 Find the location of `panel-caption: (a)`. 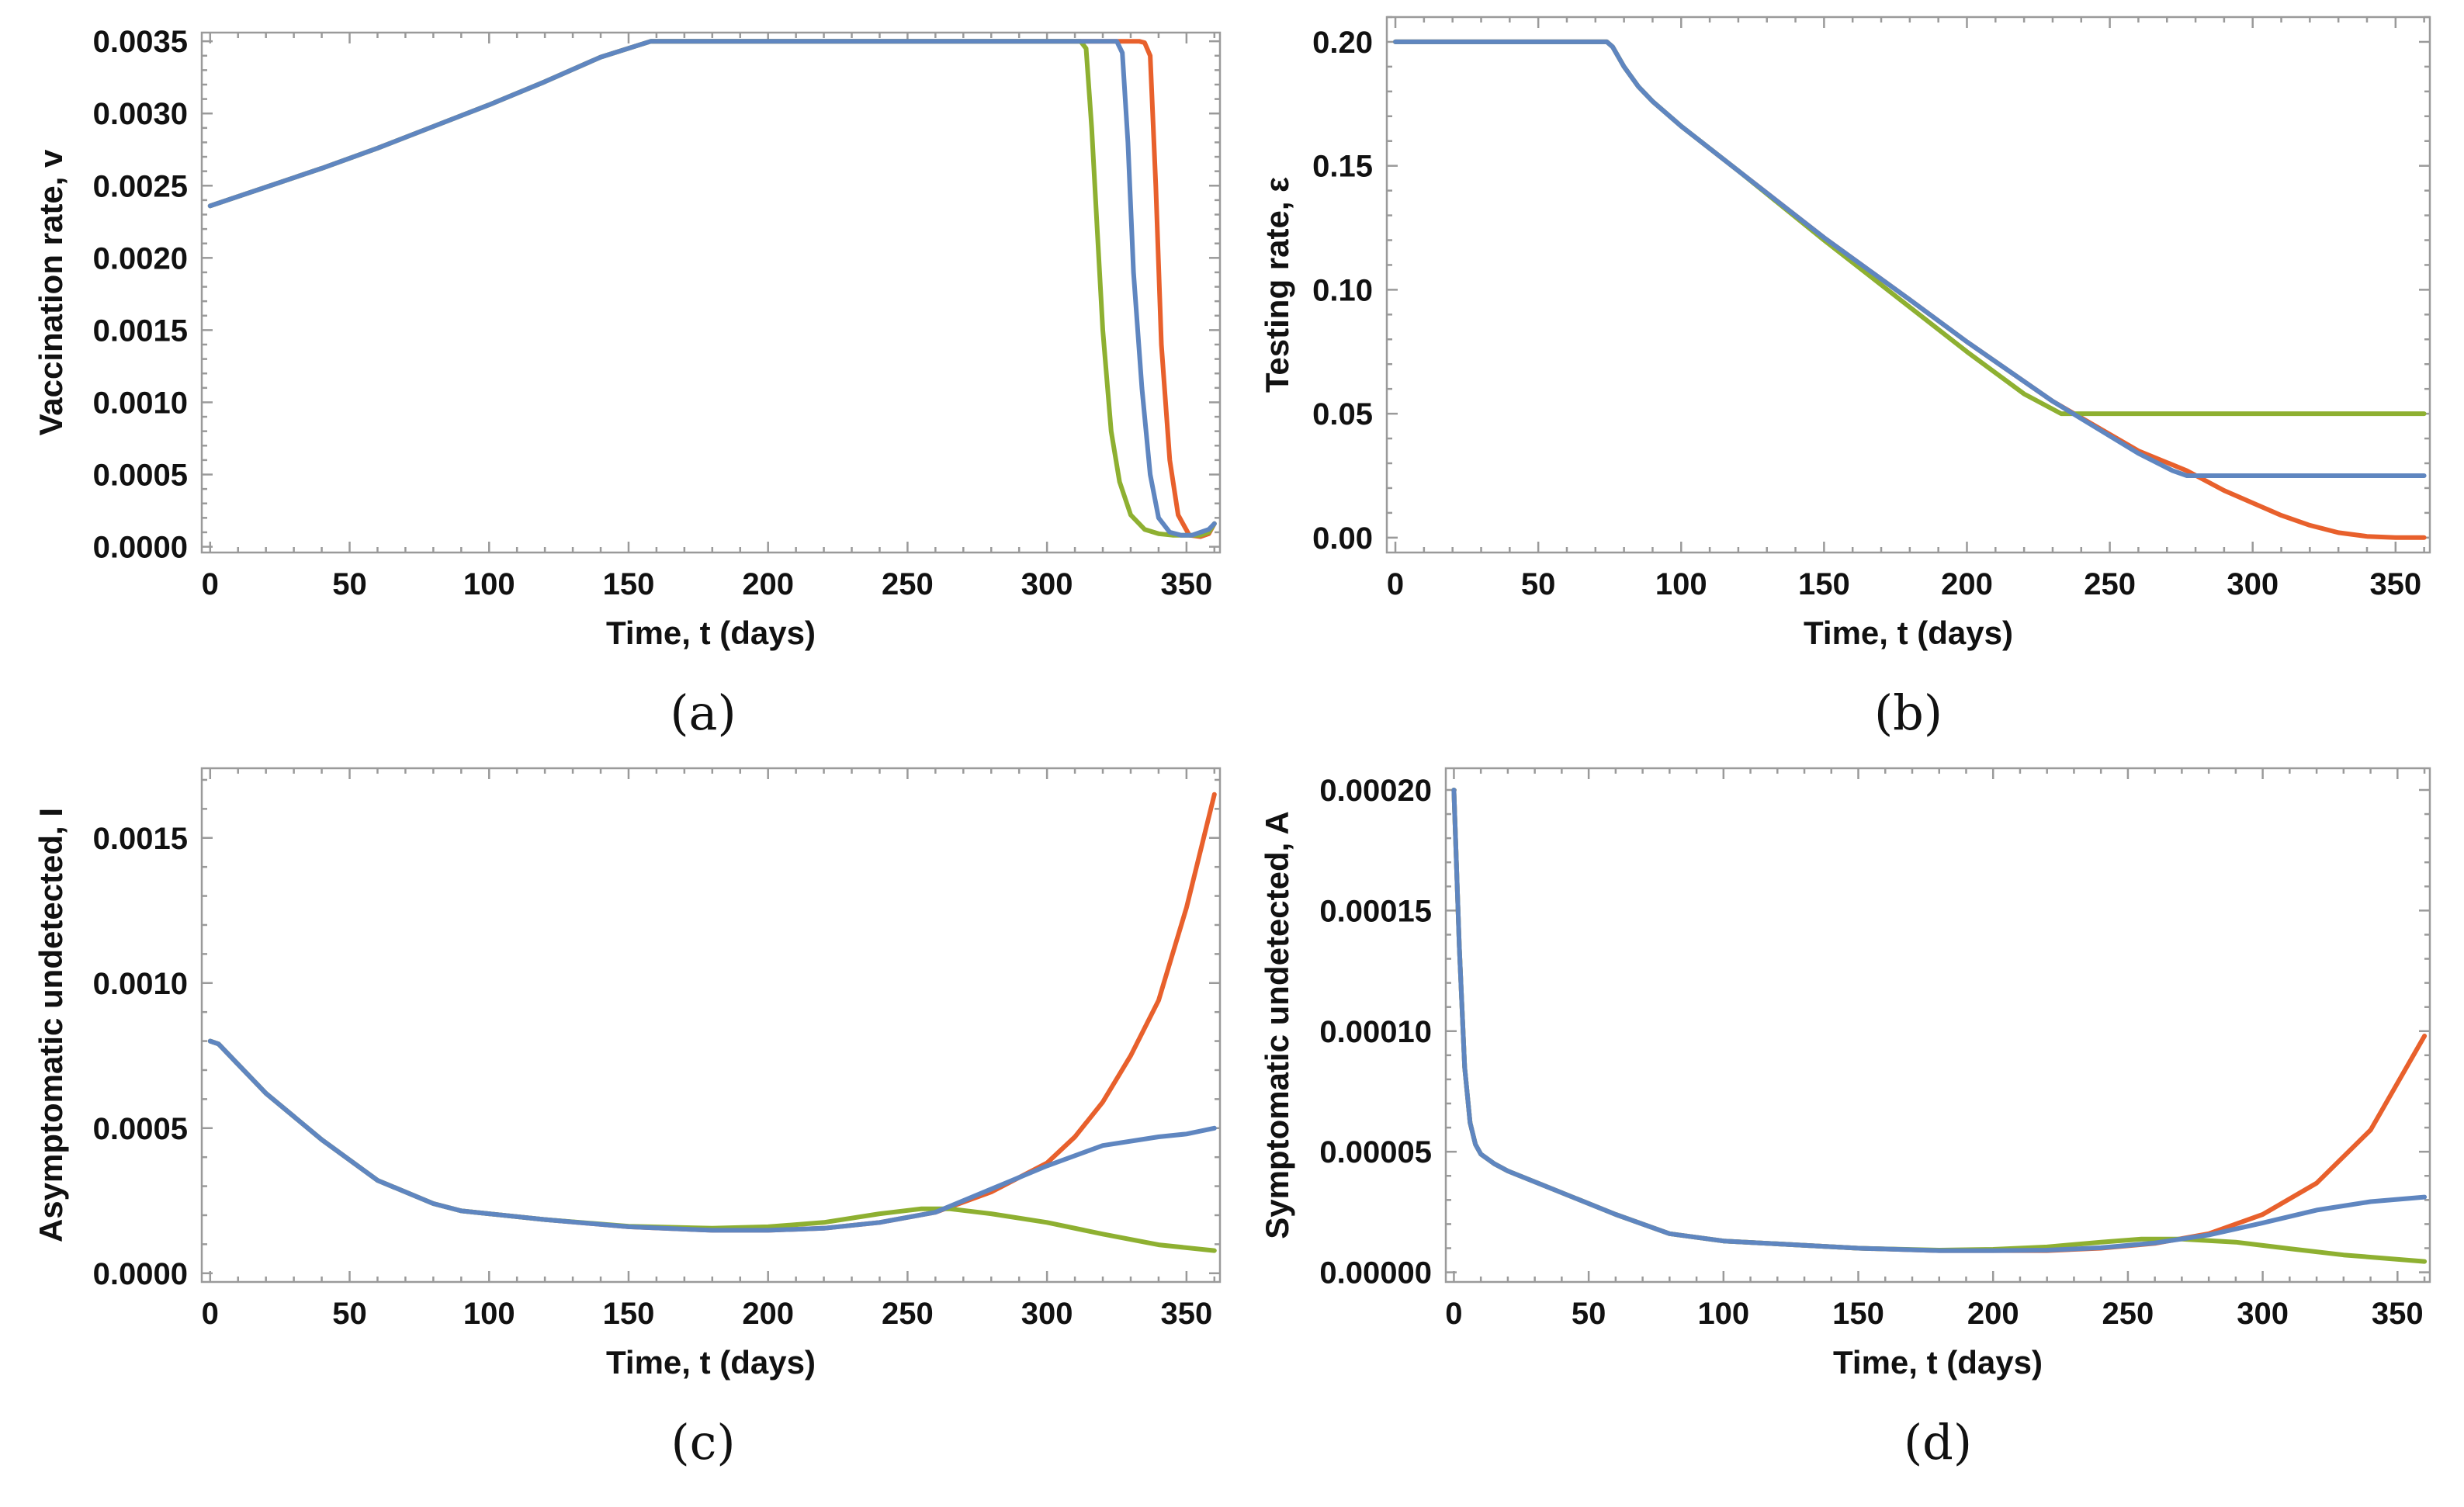

panel-caption: (a) is located at coordinates (703, 712).